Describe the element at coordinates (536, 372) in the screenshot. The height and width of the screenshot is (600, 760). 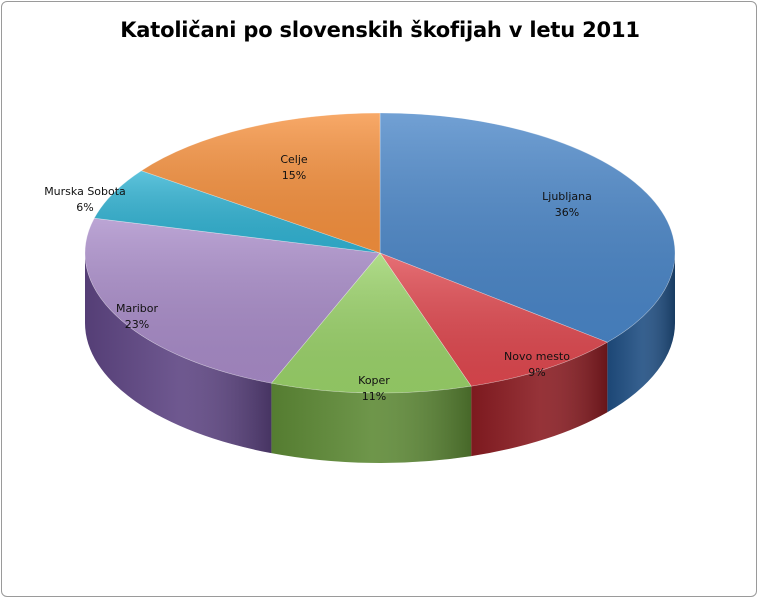
I see `slice-value-novo-mesto: 9%` at that location.